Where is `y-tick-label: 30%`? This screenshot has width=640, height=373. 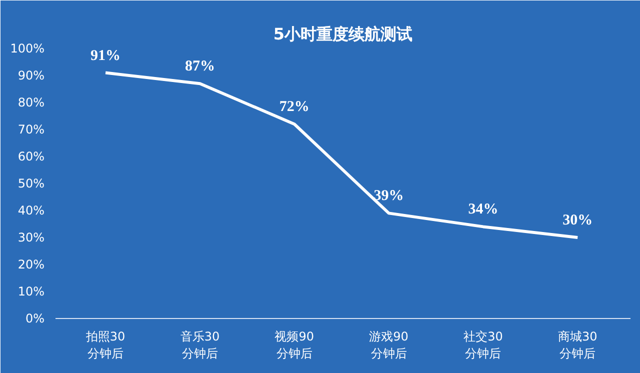 y-tick-label: 30% is located at coordinates (31, 237).